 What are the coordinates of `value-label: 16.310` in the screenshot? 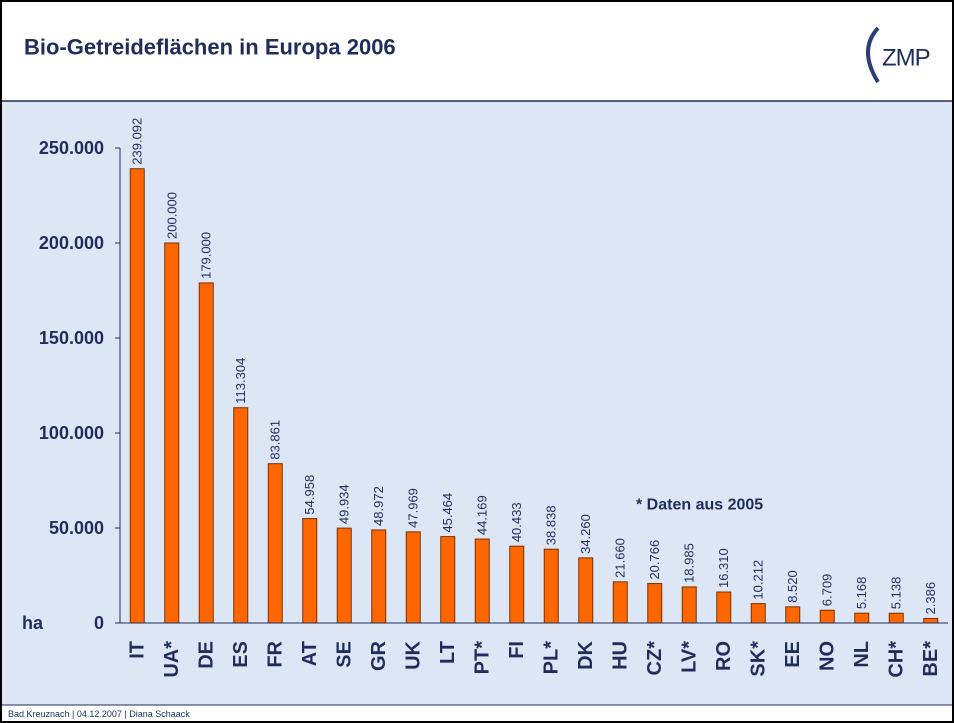 It's located at (723, 568).